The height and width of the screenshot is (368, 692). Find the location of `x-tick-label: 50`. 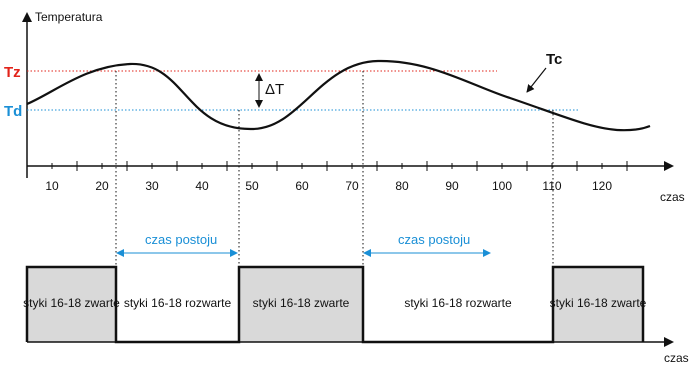

x-tick-label: 50 is located at coordinates (252, 186).